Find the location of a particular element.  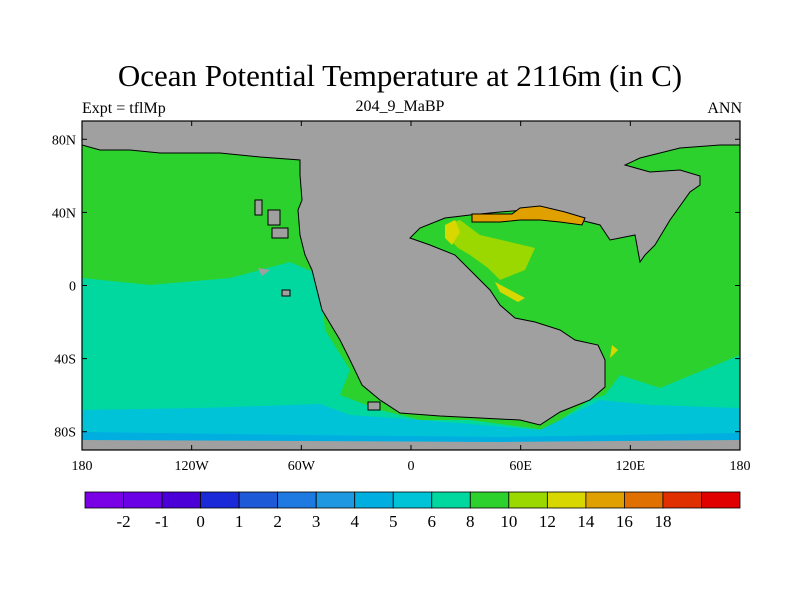

colorbar-label: 18 is located at coordinates (662, 521).